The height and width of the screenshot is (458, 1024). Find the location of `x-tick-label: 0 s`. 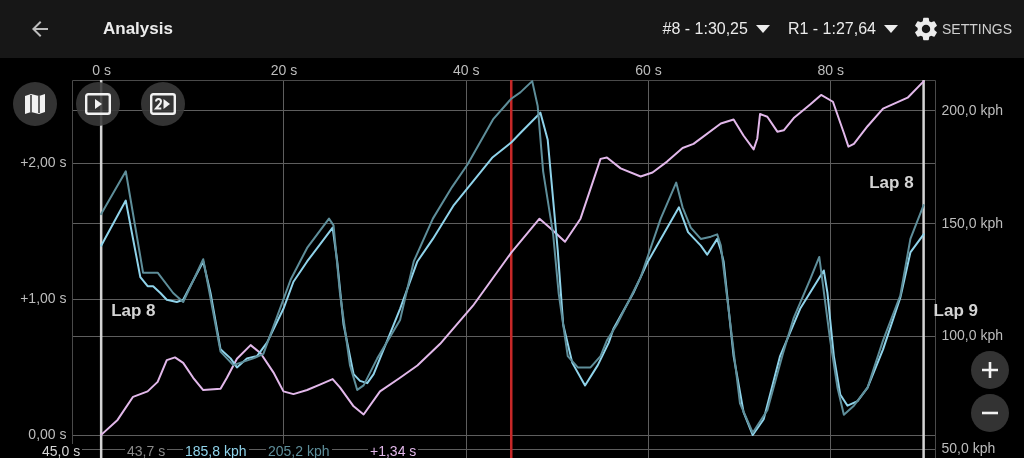

x-tick-label: 0 s is located at coordinates (102, 69).